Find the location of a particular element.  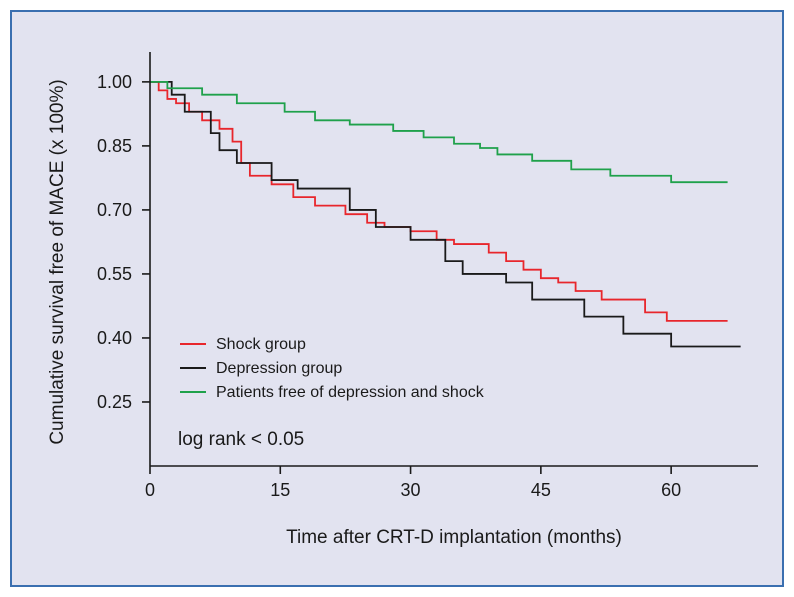

x-tick-label: 45 is located at coordinates (541, 490).